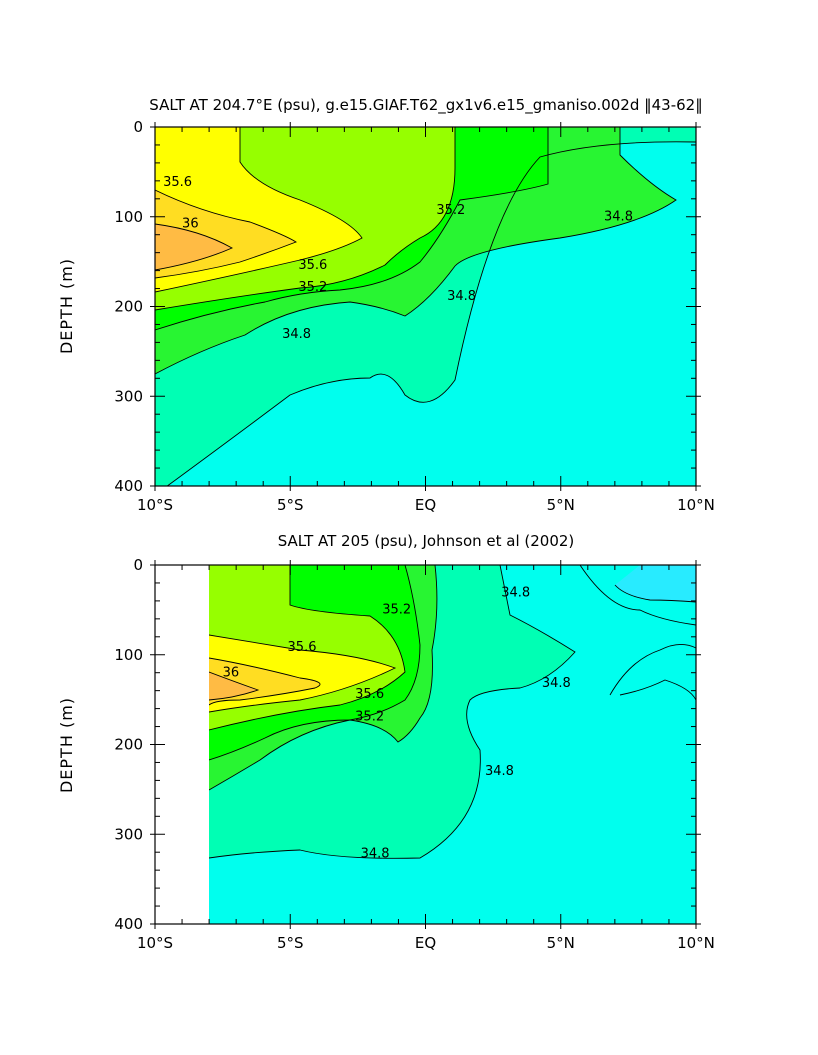 The width and height of the screenshot is (818, 1055). What do you see at coordinates (425, 943) in the screenshot?
I see `observed-x-tick-label: EQ` at bounding box center [425, 943].